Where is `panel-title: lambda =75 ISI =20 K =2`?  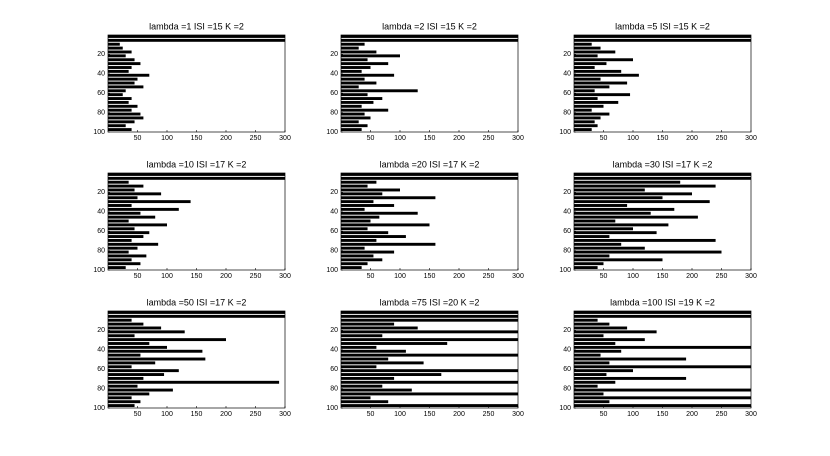
panel-title: lambda =75 ISI =20 K =2 is located at coordinates (430, 302).